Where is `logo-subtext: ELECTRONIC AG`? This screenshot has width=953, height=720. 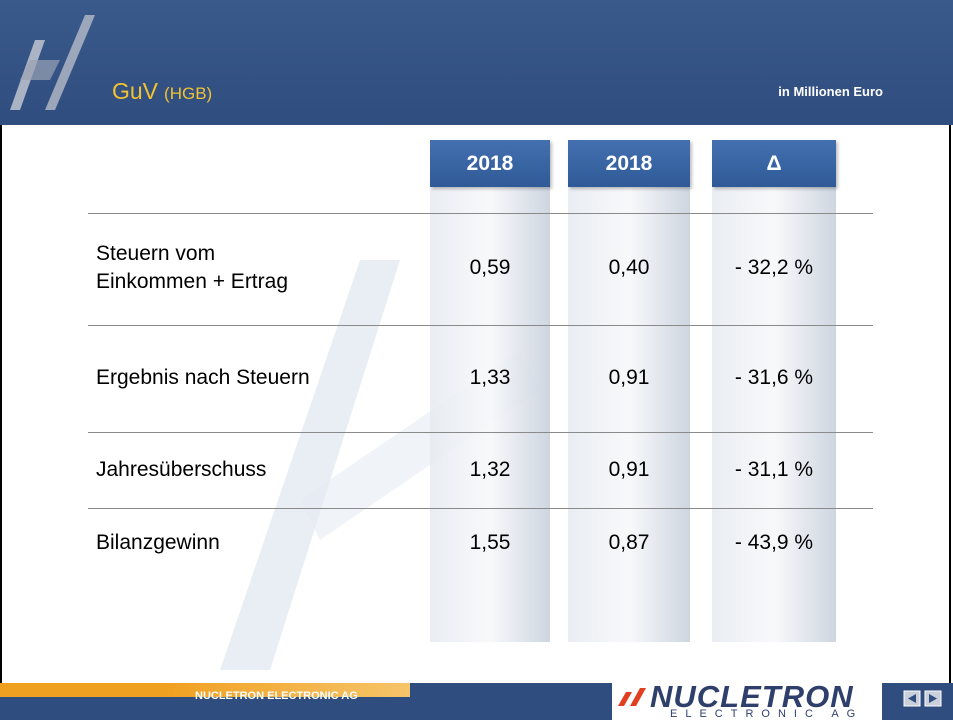 logo-subtext: ELECTRONIC AG is located at coordinates (767, 714).